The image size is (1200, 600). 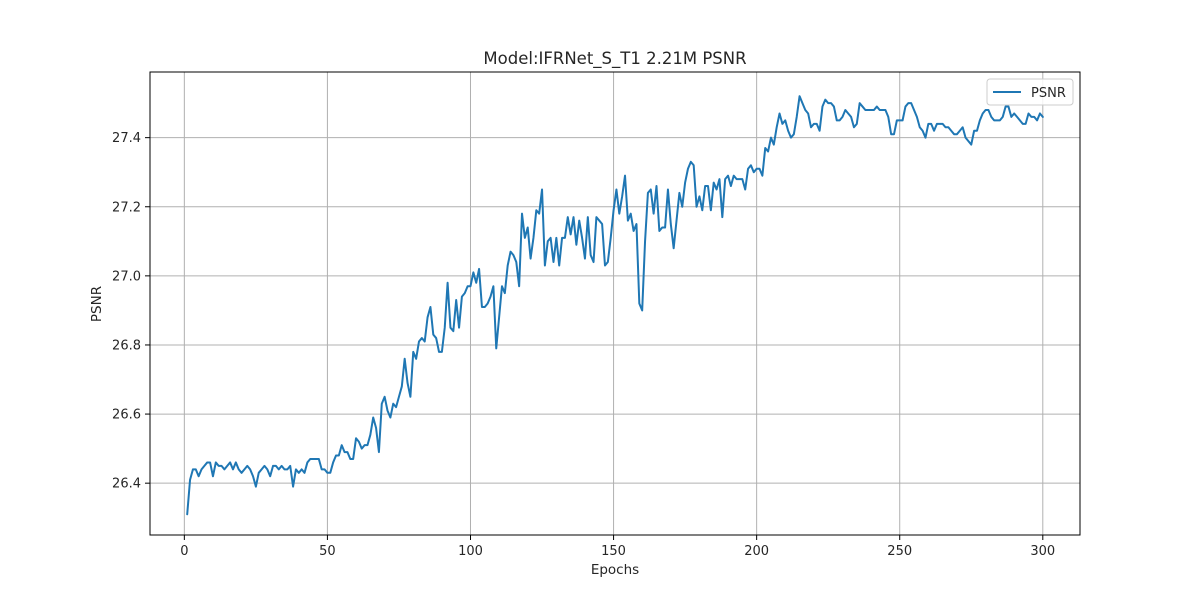 I want to click on y-tick-label: 26.6, so click(x=126, y=415).